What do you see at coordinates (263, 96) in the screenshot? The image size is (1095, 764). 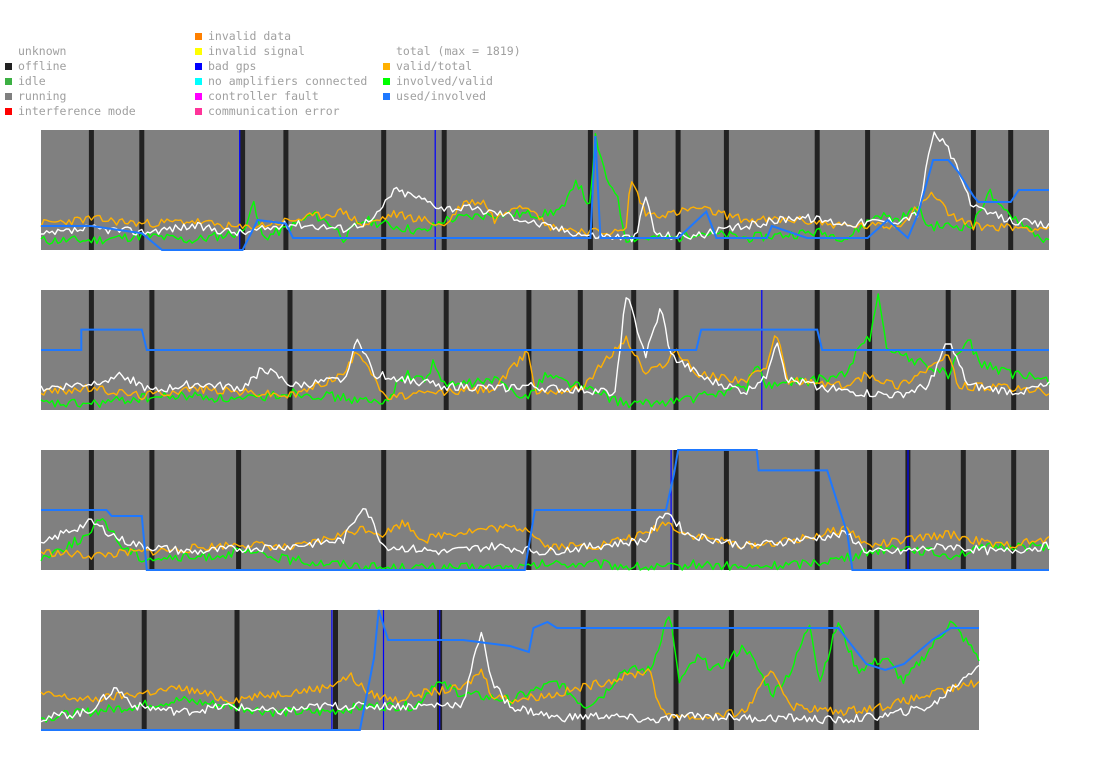 I see `legend-label: controller fault` at bounding box center [263, 96].